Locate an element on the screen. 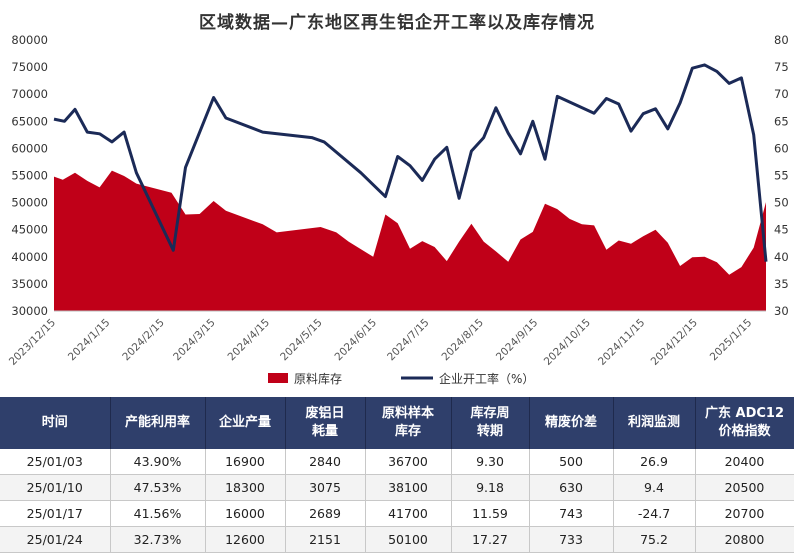 This screenshot has width=794, height=553. left-tick-label: 45000 is located at coordinates (29, 230).